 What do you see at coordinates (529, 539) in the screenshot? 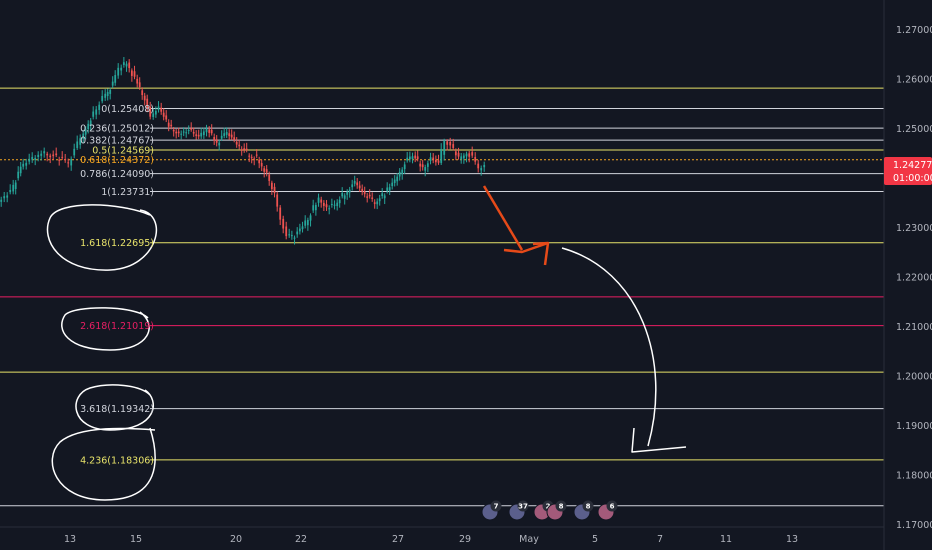
I see `time-tick-6: May` at bounding box center [529, 539].